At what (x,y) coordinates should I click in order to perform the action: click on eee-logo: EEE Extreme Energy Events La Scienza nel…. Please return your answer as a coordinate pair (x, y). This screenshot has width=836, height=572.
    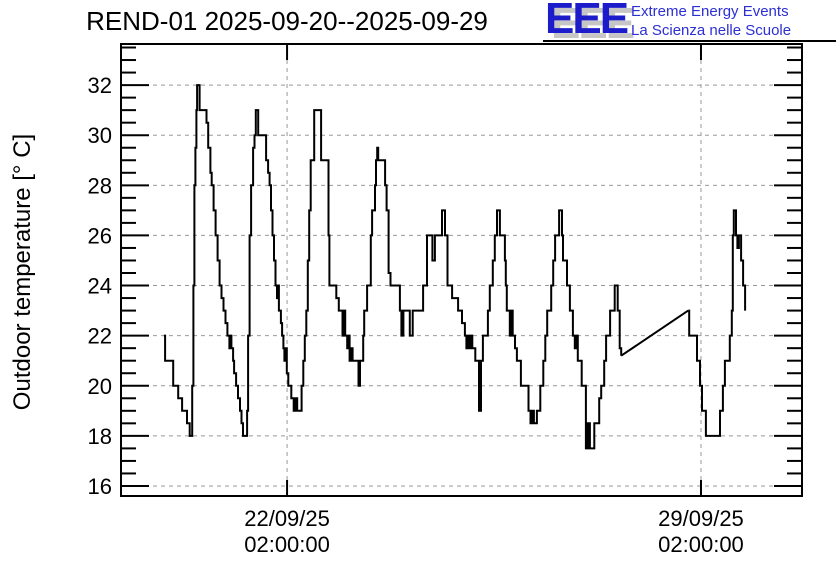
    Looking at the image, I should click on (689, 21).